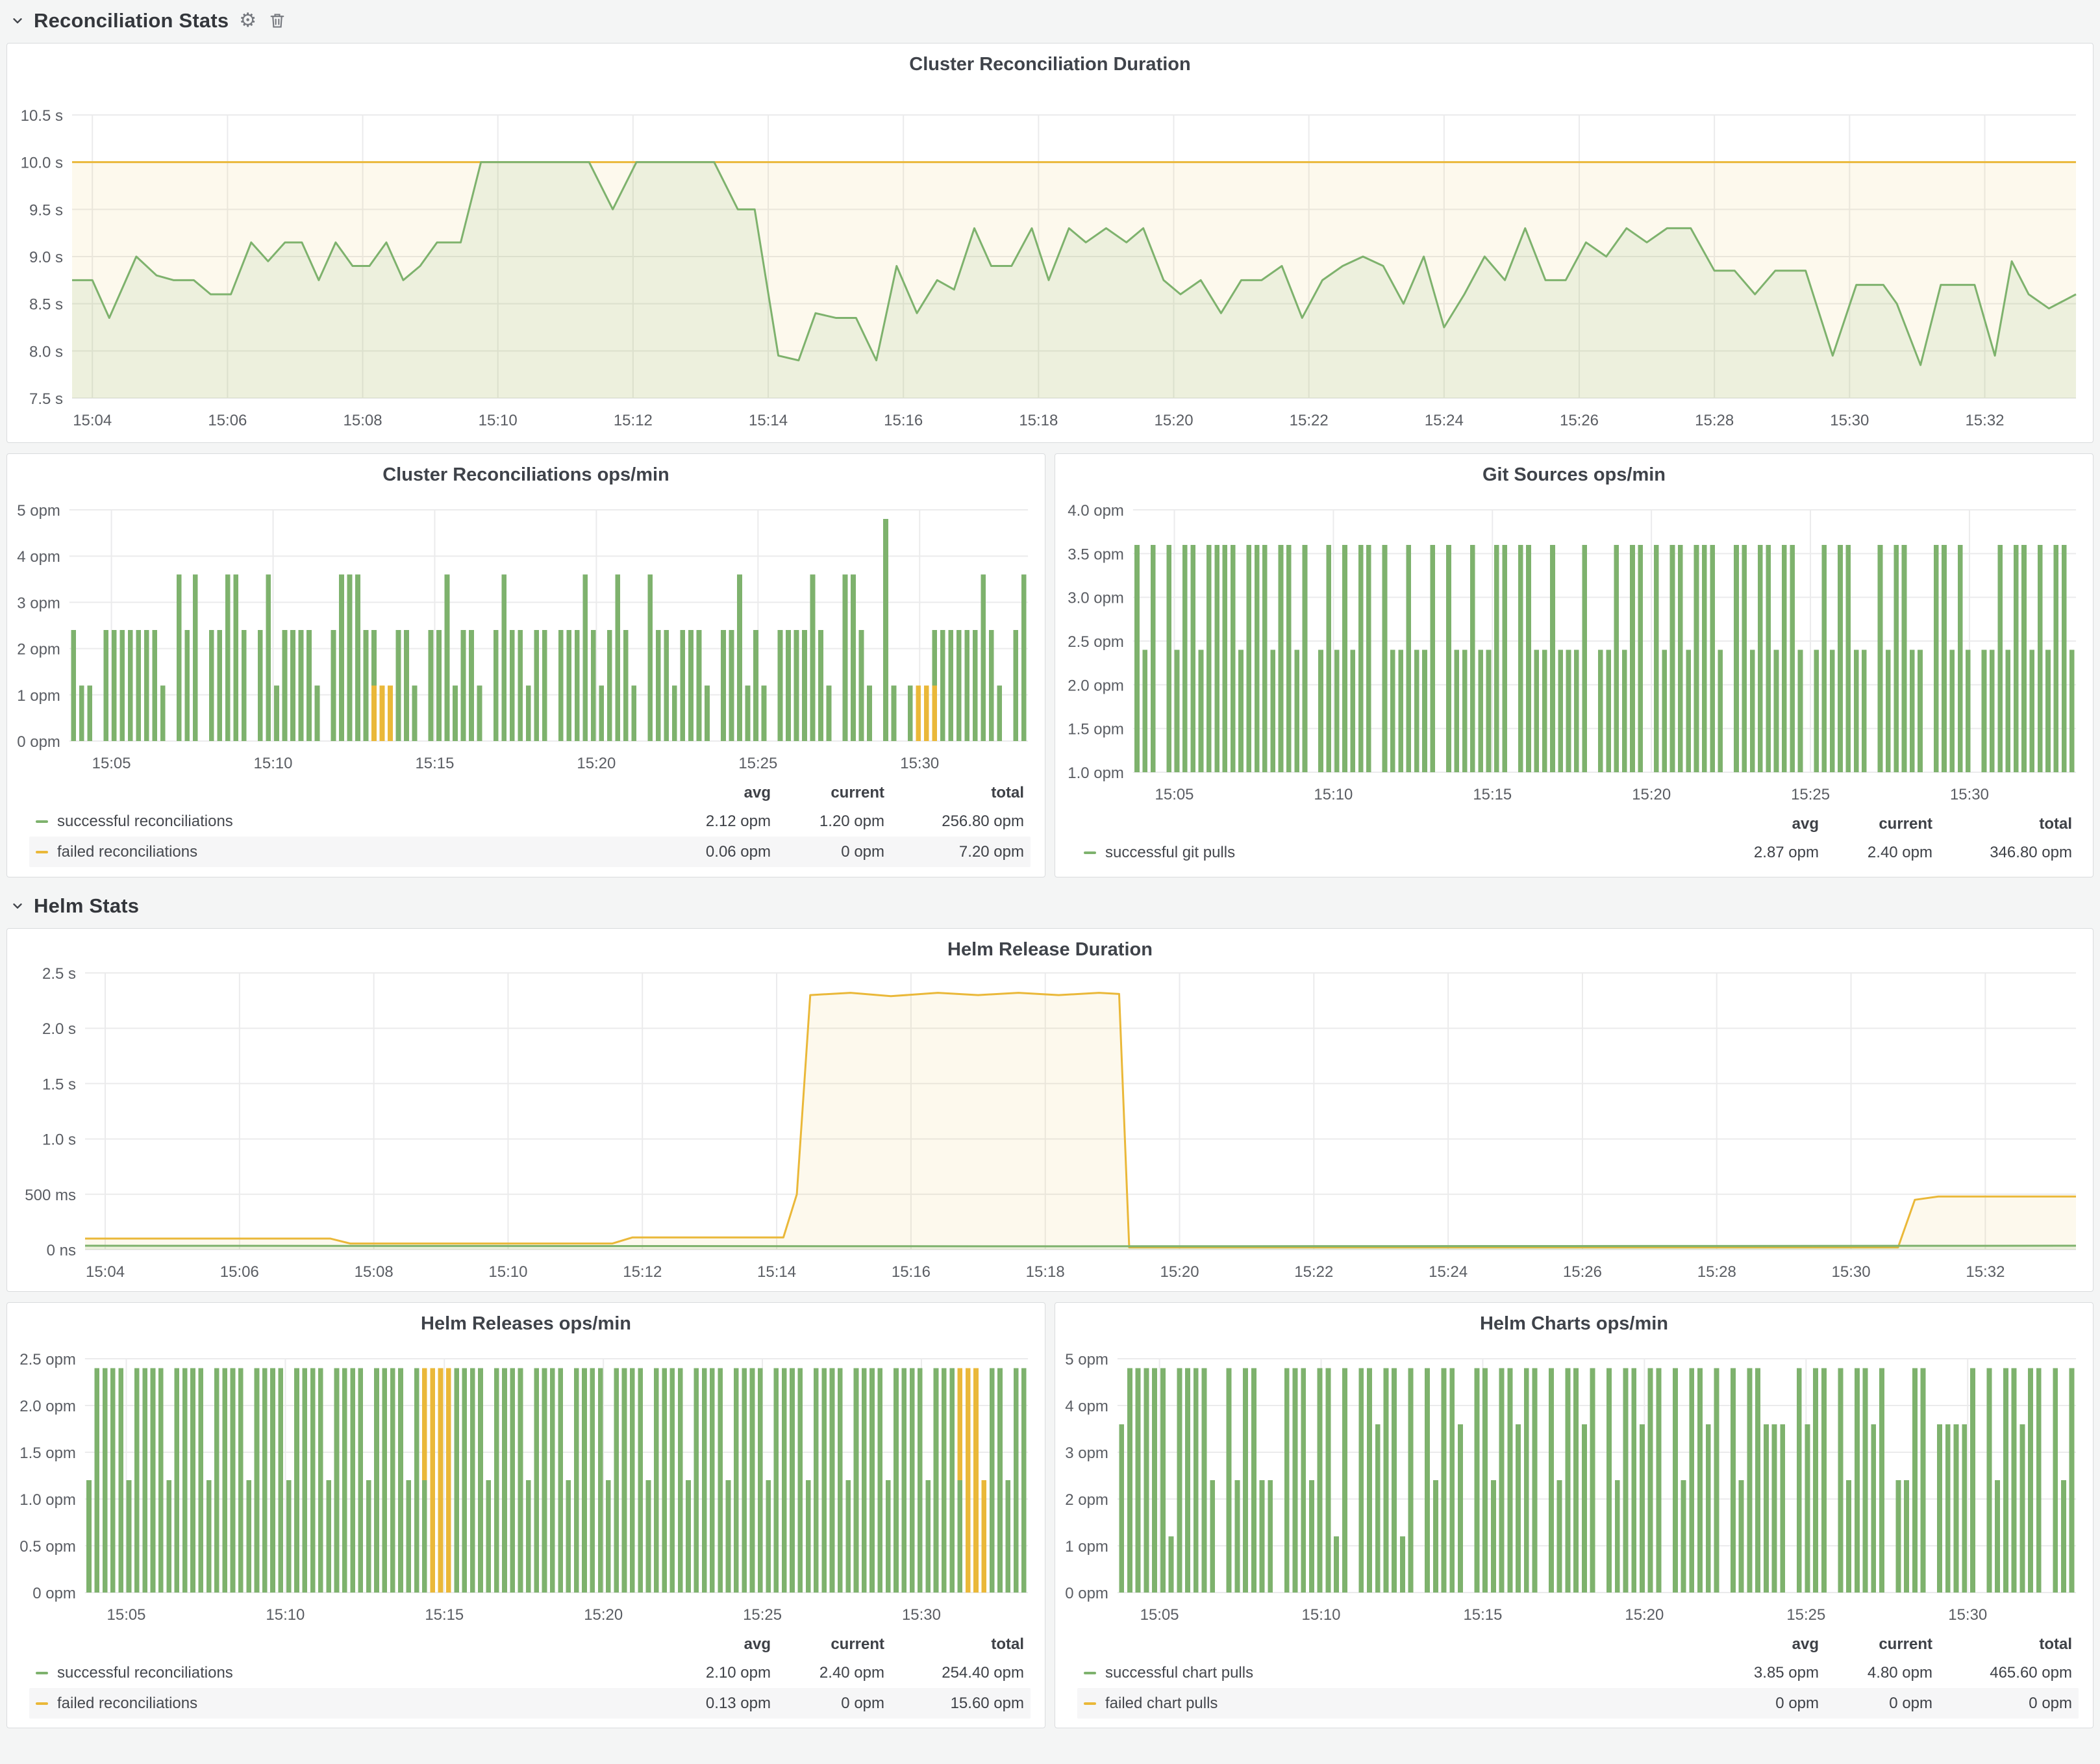 The image size is (2100, 1764). What do you see at coordinates (42, 163) in the screenshot?
I see `svg-text: 10.0 s` at bounding box center [42, 163].